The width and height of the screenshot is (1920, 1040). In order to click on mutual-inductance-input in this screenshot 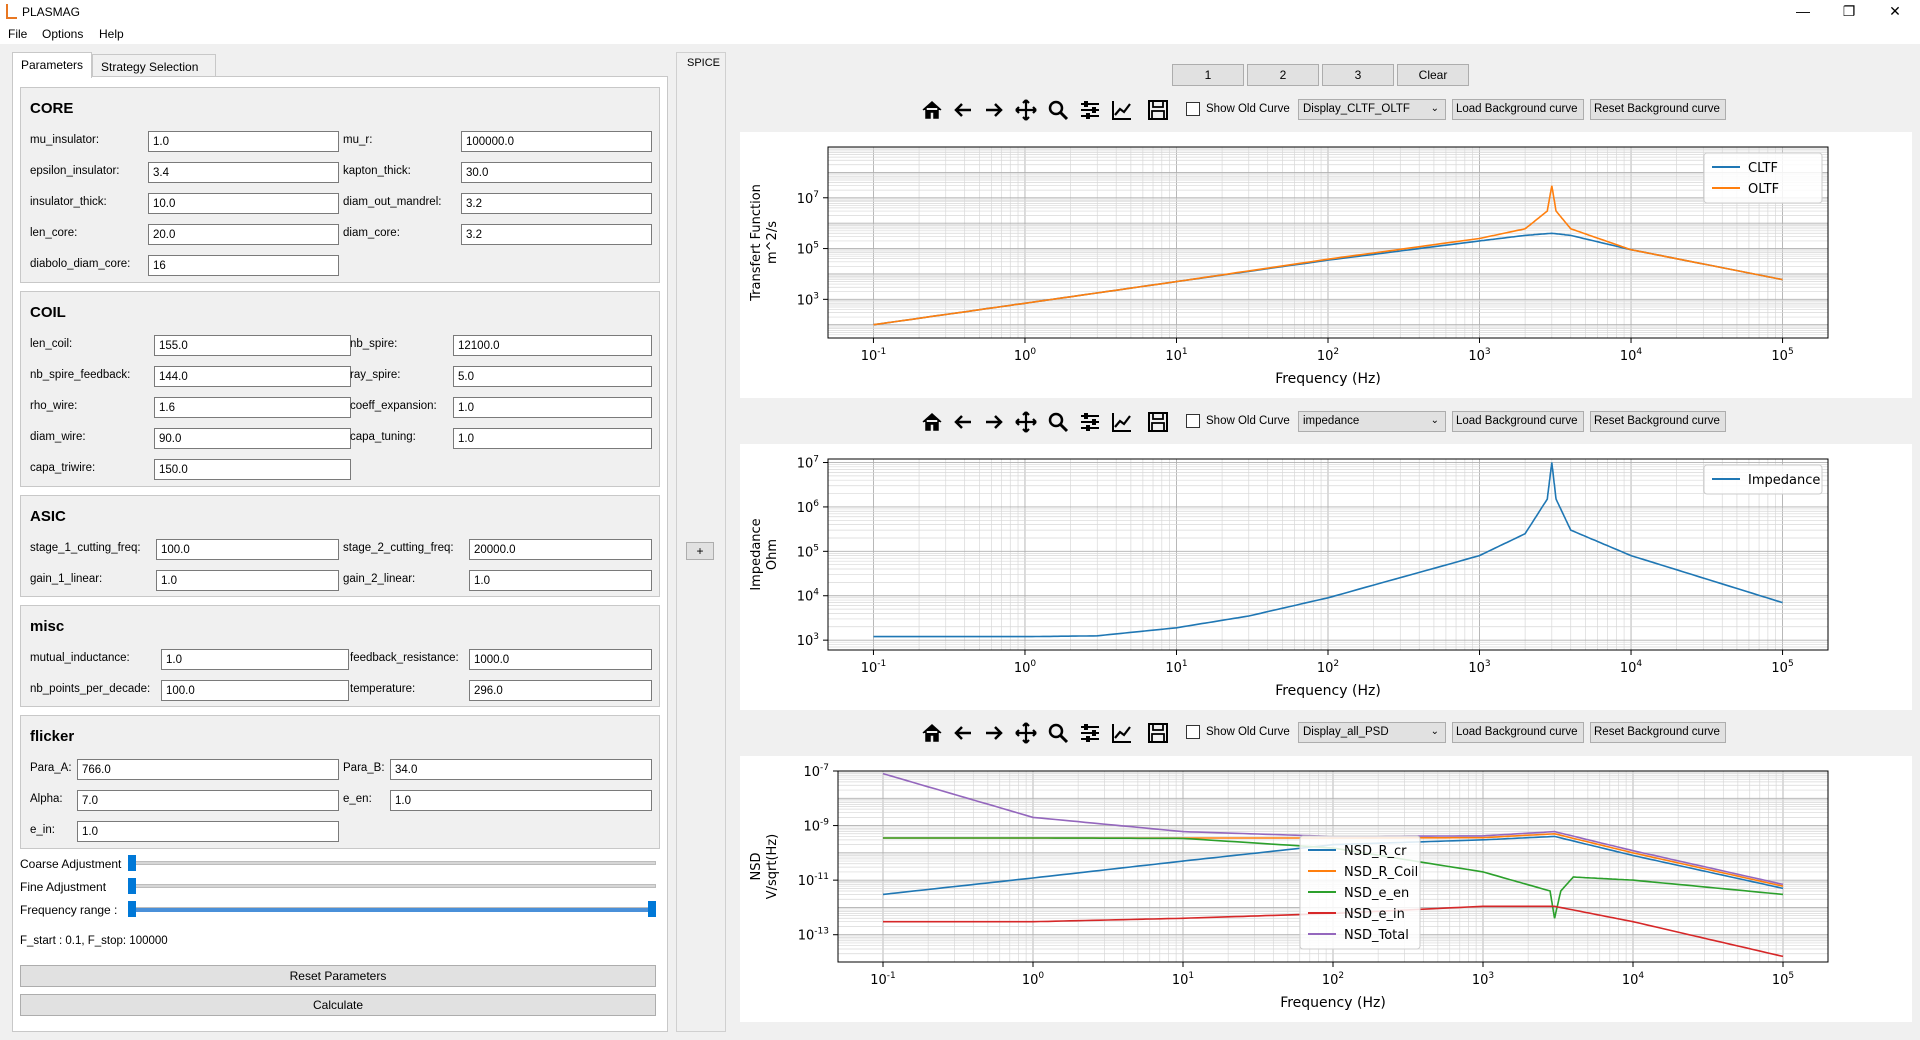, I will do `click(255, 659)`.